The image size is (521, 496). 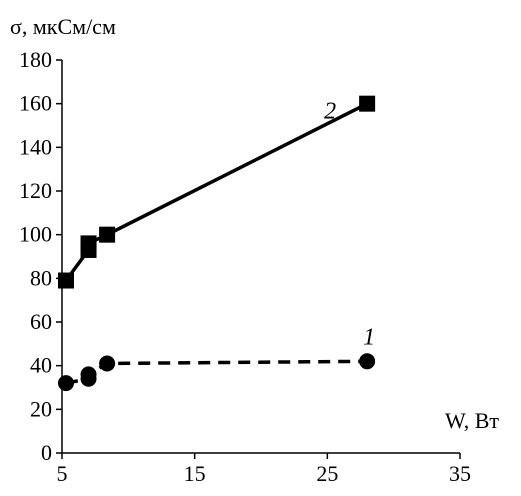 I want to click on y-tick-label: 0, so click(x=46, y=452).